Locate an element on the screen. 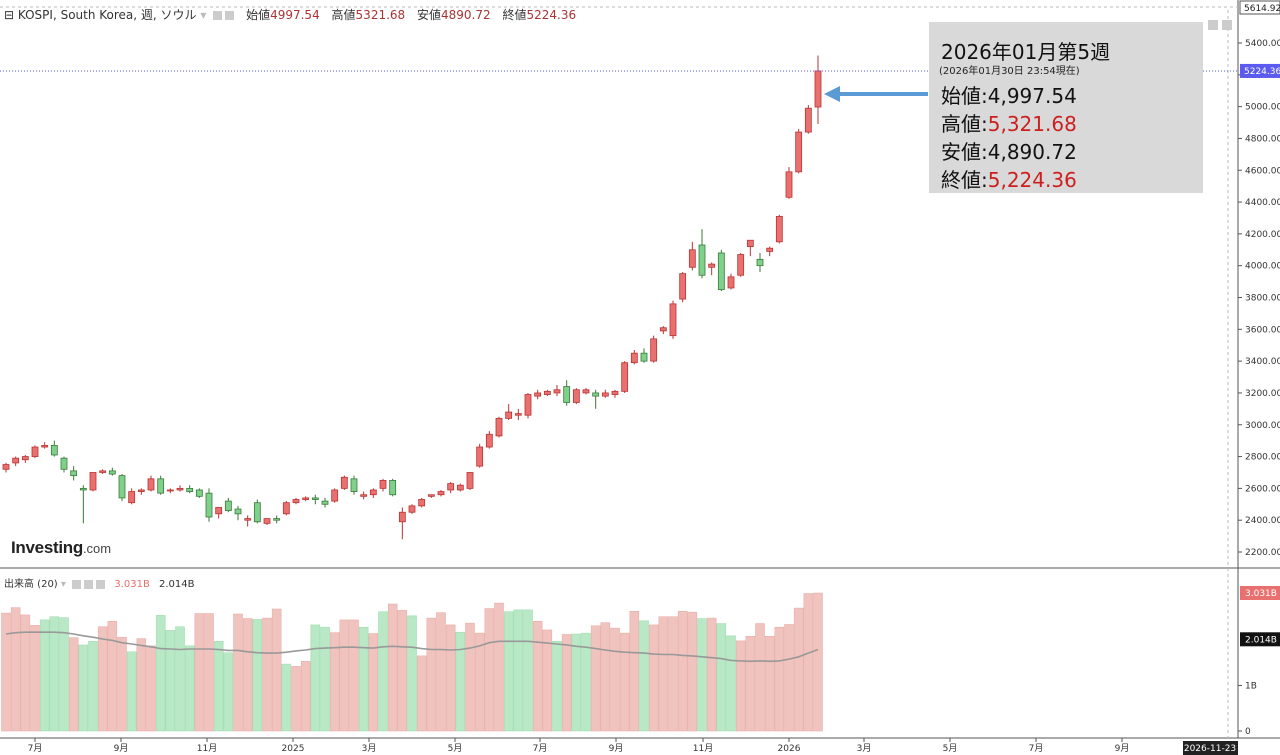 The height and width of the screenshot is (755, 1280). volume-bars is located at coordinates (412, 662).